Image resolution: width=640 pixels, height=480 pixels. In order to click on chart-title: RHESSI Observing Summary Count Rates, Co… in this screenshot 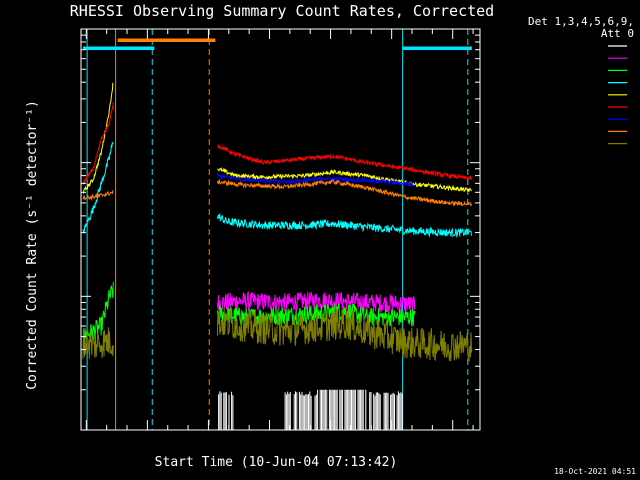, I will do `click(282, 11)`.